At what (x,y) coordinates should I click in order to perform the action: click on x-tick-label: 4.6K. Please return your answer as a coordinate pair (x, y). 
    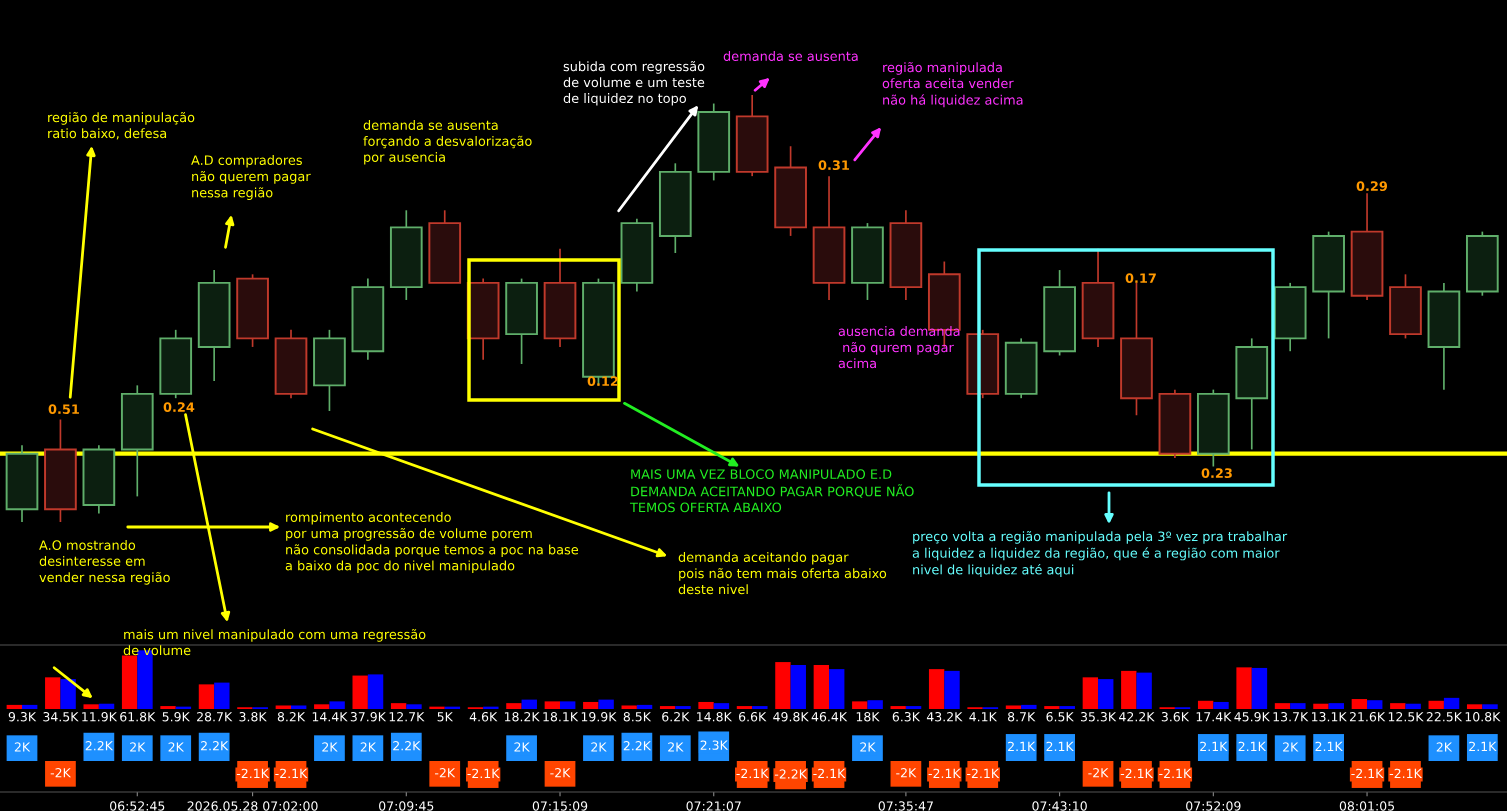
    Looking at the image, I should click on (483, 717).